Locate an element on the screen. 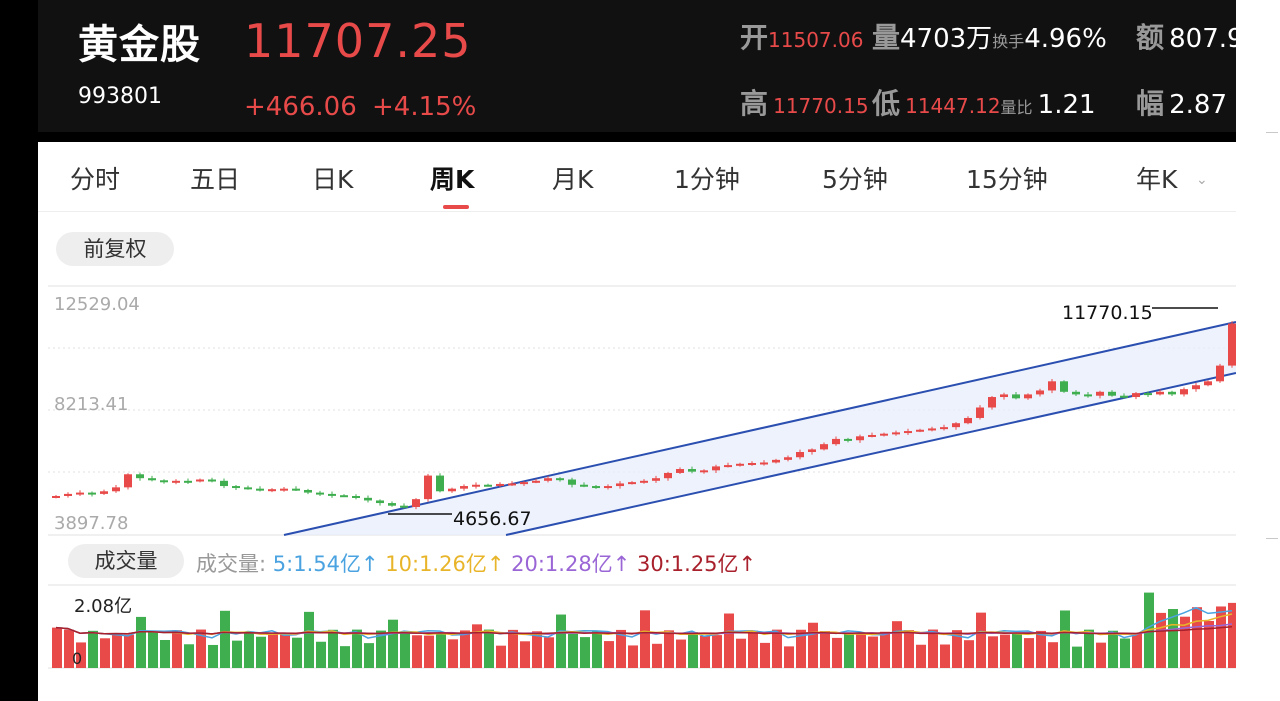 Image resolution: width=1280 pixels, height=701 pixels. tab-5min: 5分钟 is located at coordinates (855, 179).